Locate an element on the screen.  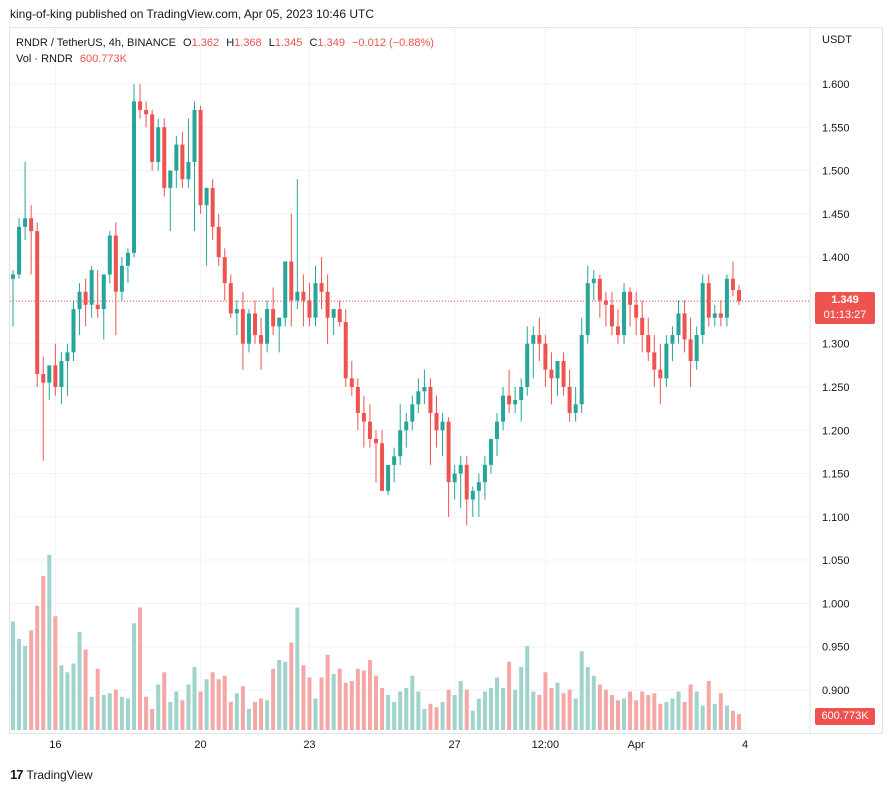
y-tick-label: 1.300 is located at coordinates (836, 345).